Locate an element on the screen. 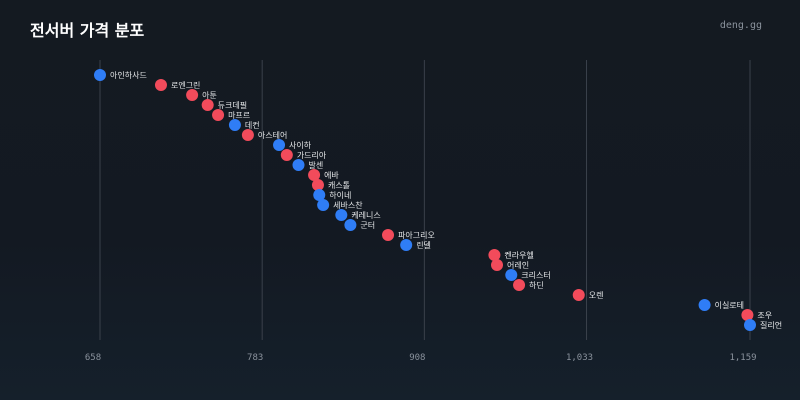  point-label: 린델 is located at coordinates (423, 245).